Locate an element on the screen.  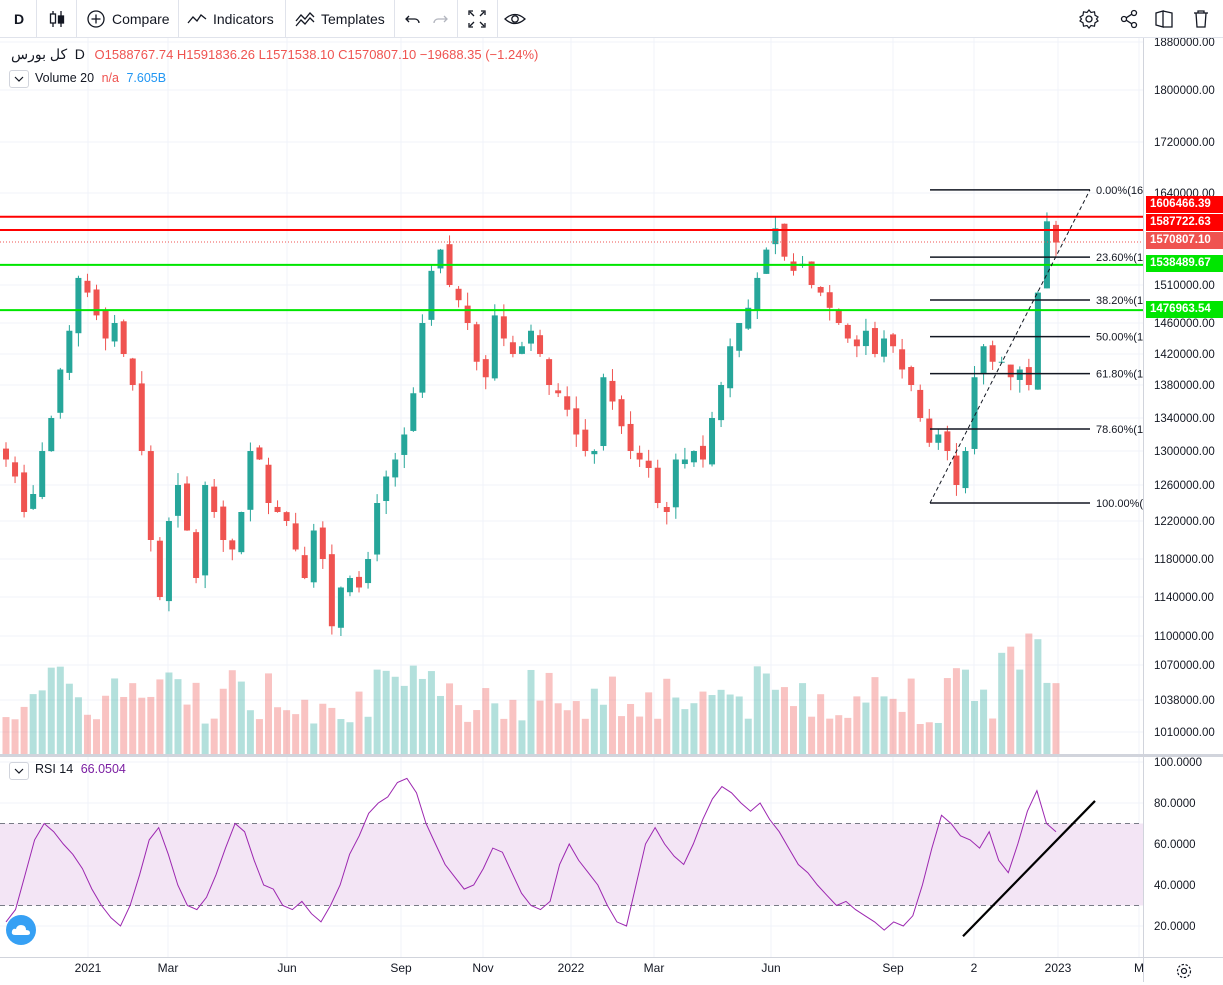
time-axis: 2021 Mar Jun Sep Nov 2022 Mar Jun Sep 2 2023 M is located at coordinates (609, 968).